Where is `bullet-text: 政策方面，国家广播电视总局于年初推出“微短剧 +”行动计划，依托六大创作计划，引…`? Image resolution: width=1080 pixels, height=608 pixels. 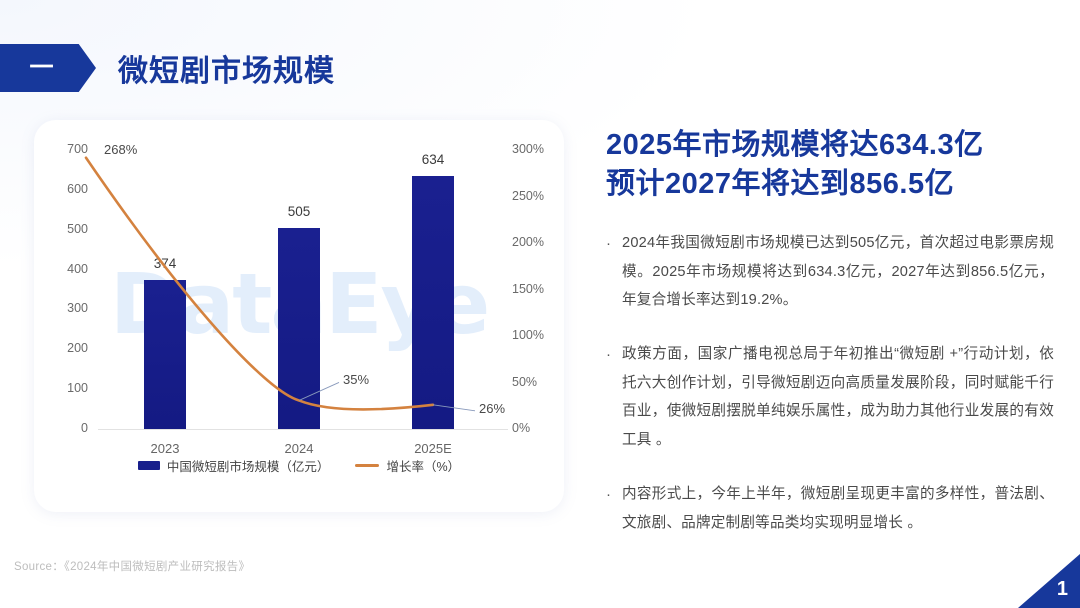 bullet-text: 政策方面，国家广播电视总局于年初推出“微短剧 +”行动计划，依托六大创作计划，引… is located at coordinates (838, 397).